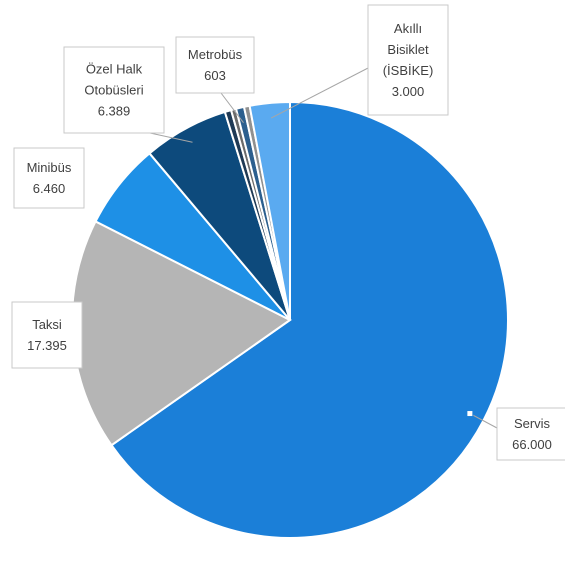 The height and width of the screenshot is (581, 565). What do you see at coordinates (47, 345) in the screenshot?
I see `callout-label-1-line-1: 17.395` at bounding box center [47, 345].